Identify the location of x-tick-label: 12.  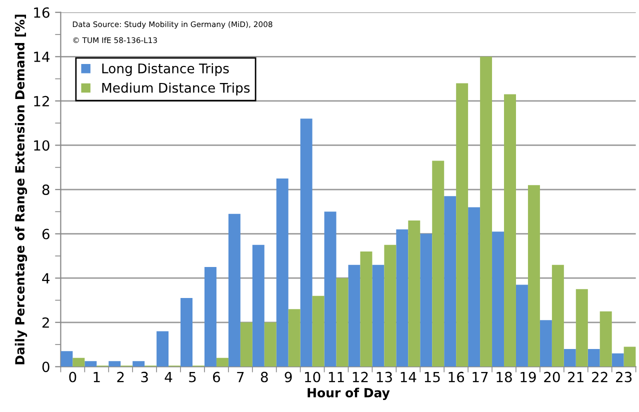
(360, 377).